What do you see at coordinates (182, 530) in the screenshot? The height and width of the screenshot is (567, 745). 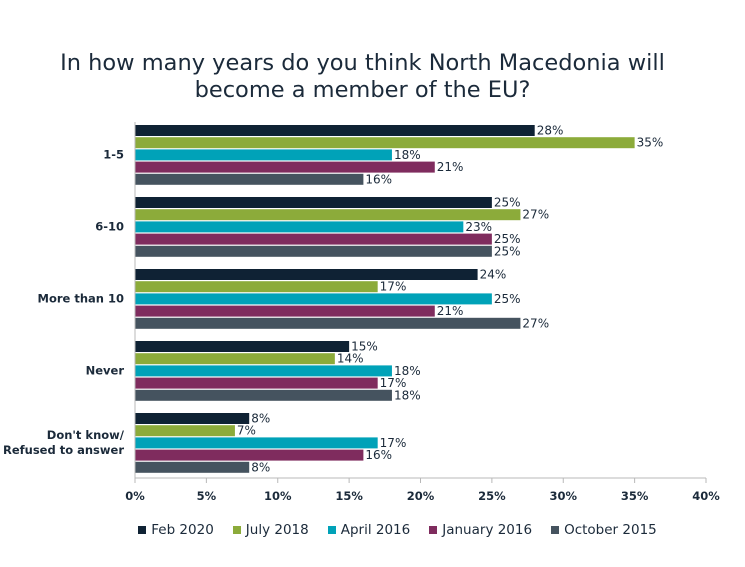 I see `legend-label: Feb 2020` at bounding box center [182, 530].